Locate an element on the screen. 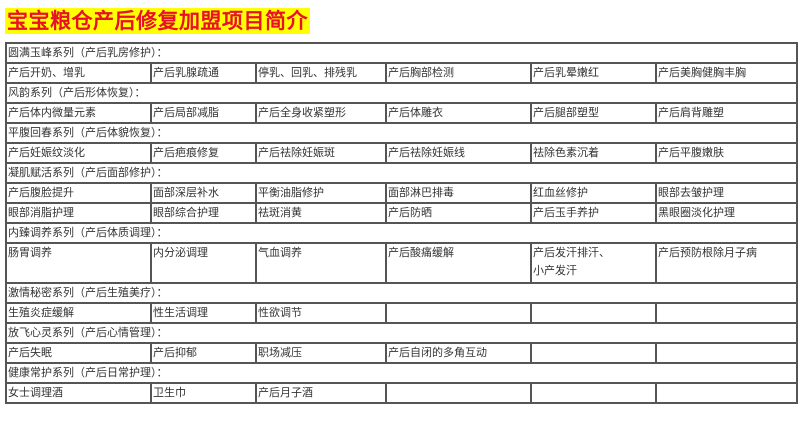 The image size is (800, 436). section-header-row: 健康常护系列（产后日常护理）： is located at coordinates (401, 373).